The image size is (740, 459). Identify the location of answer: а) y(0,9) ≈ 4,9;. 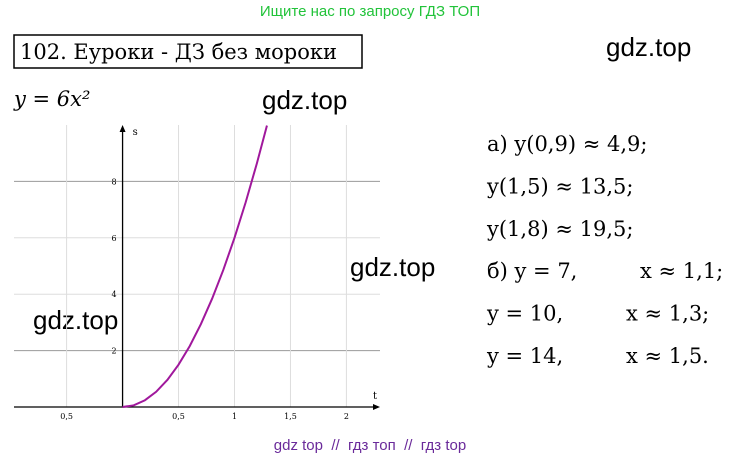
(567, 144).